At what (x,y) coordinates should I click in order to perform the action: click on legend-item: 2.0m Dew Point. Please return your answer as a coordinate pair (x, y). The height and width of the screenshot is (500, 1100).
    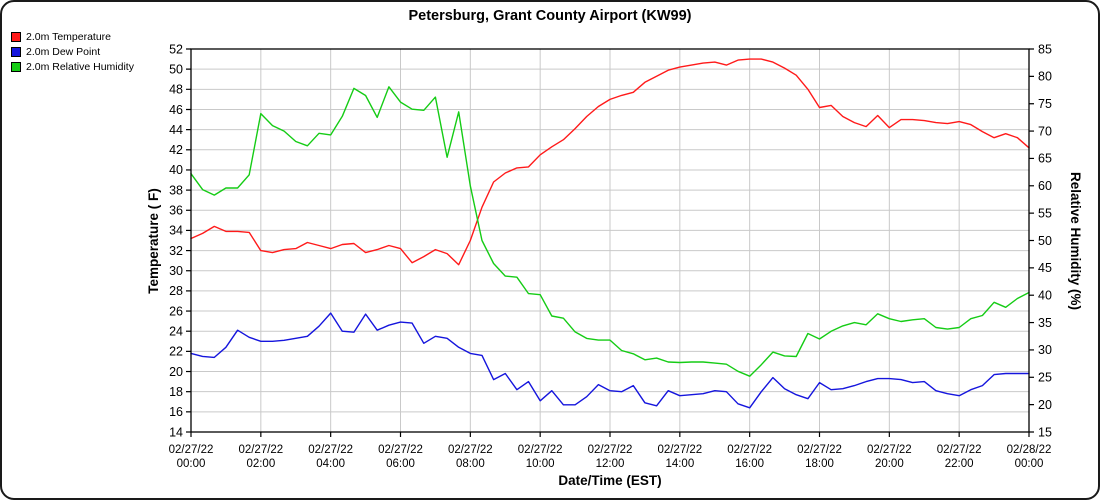
    Looking at the image, I should click on (72, 51).